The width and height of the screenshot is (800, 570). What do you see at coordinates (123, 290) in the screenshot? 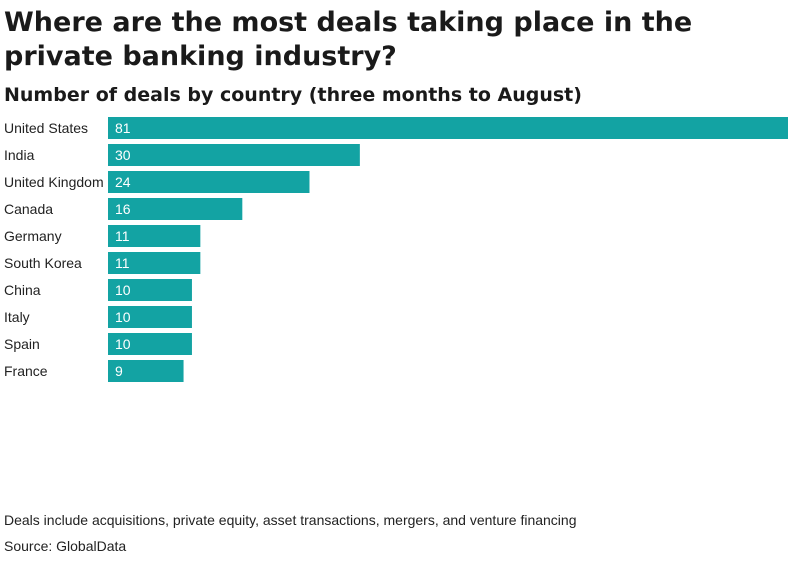
I see `value-label-china: 10` at bounding box center [123, 290].